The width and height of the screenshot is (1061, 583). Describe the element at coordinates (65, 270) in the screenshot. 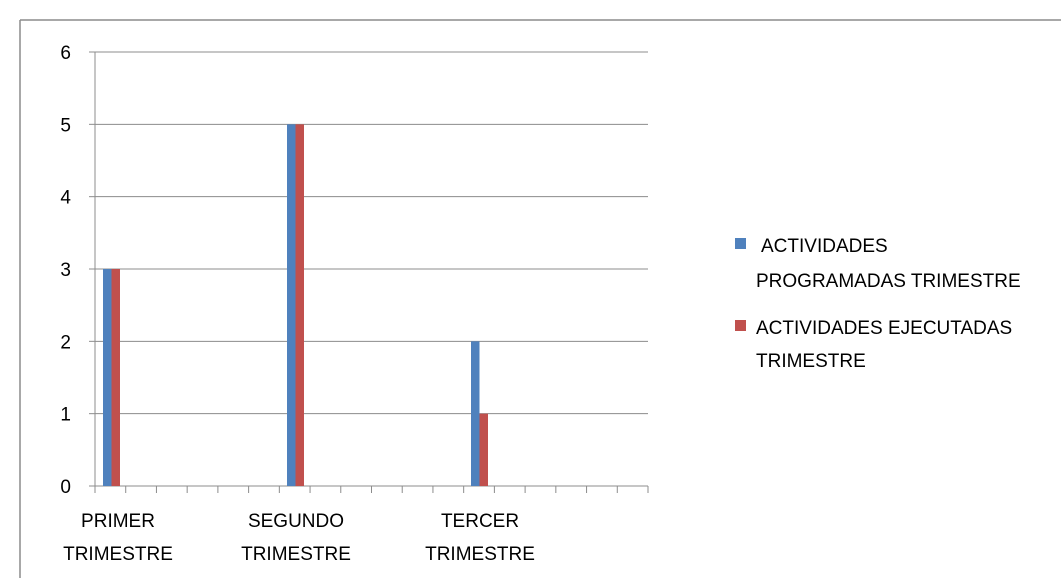

I see `y-tick-label: 3` at that location.